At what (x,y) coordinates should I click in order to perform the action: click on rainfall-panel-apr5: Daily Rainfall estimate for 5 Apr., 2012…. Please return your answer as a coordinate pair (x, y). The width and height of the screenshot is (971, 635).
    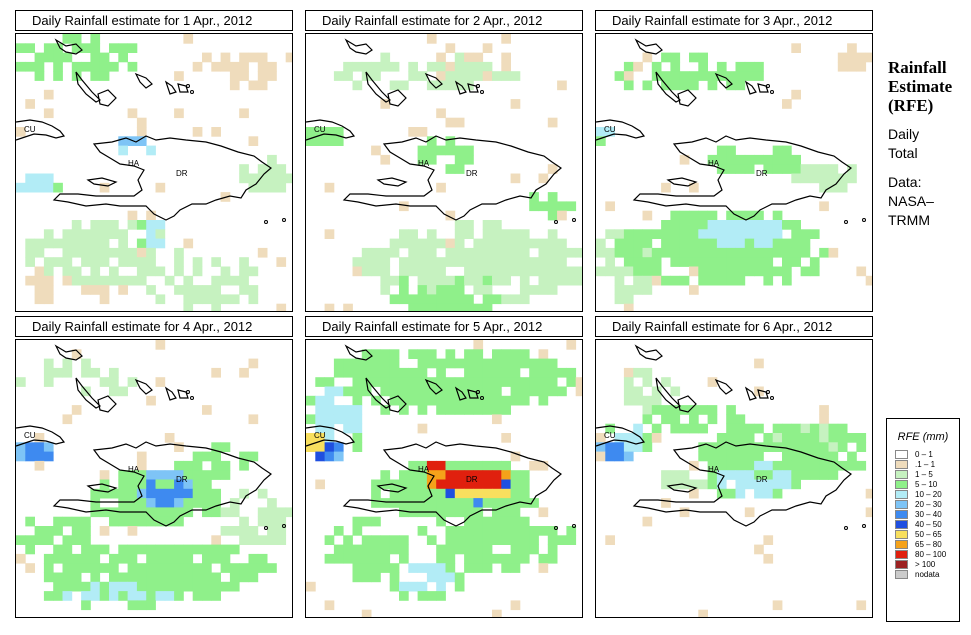
    Looking at the image, I should click on (444, 467).